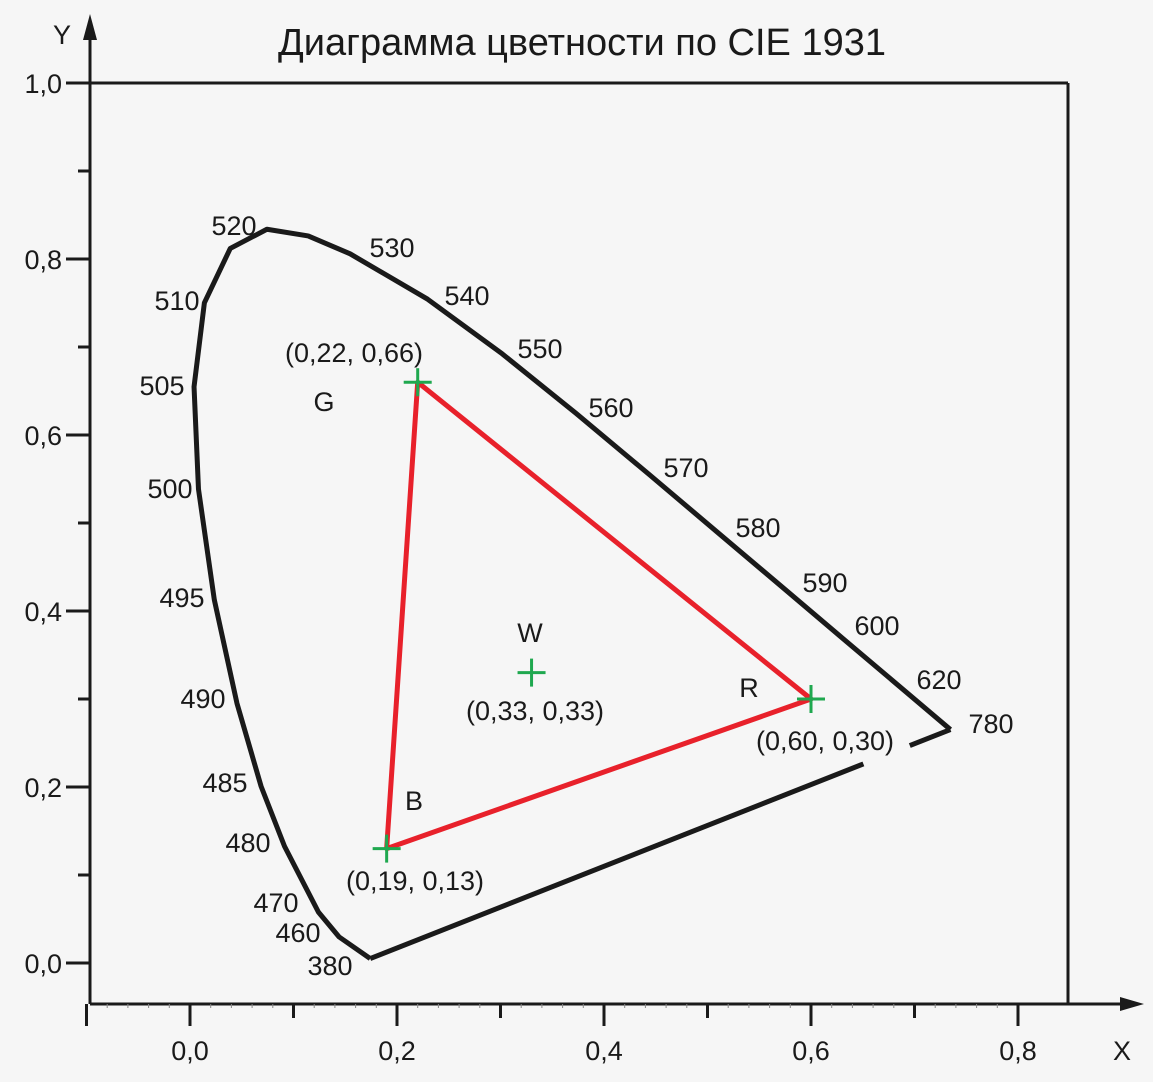  What do you see at coordinates (43, 84) in the screenshot?
I see `y-tick-label: 1,0` at bounding box center [43, 84].